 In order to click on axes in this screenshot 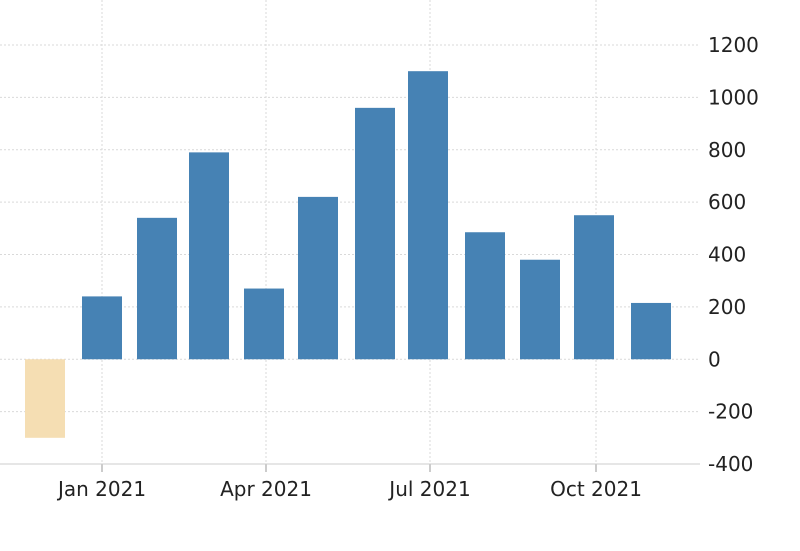, I will do `click(350, 467)`.